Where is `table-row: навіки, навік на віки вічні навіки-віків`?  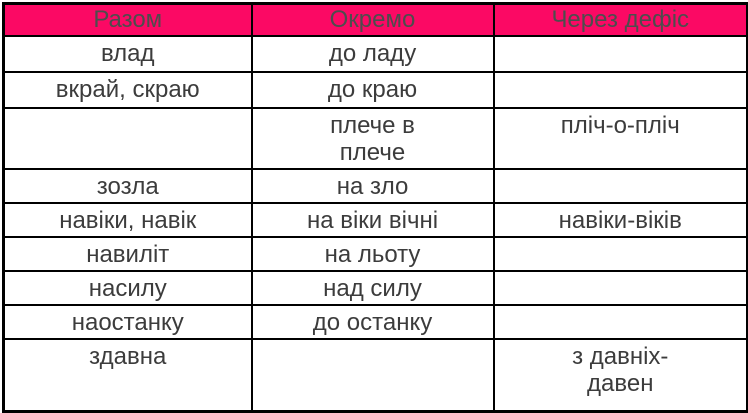 table-row: навіки, навік на віки вічні навіки-віків is located at coordinates (375, 220).